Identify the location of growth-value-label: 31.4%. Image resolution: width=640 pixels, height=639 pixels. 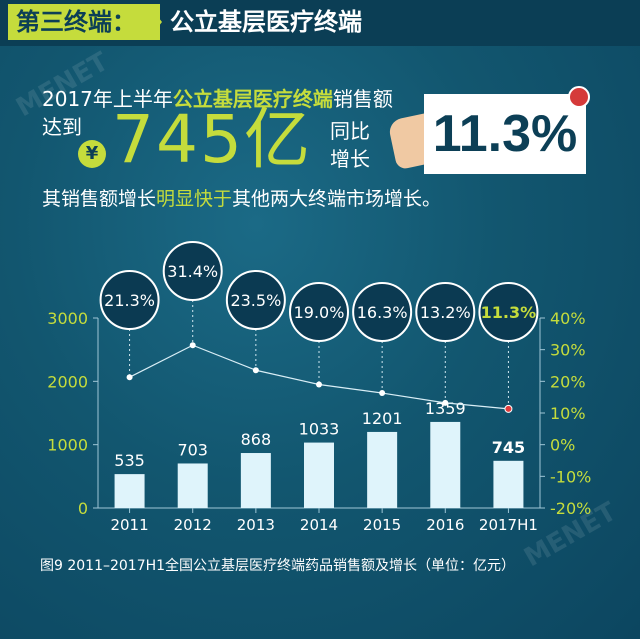
(192, 271).